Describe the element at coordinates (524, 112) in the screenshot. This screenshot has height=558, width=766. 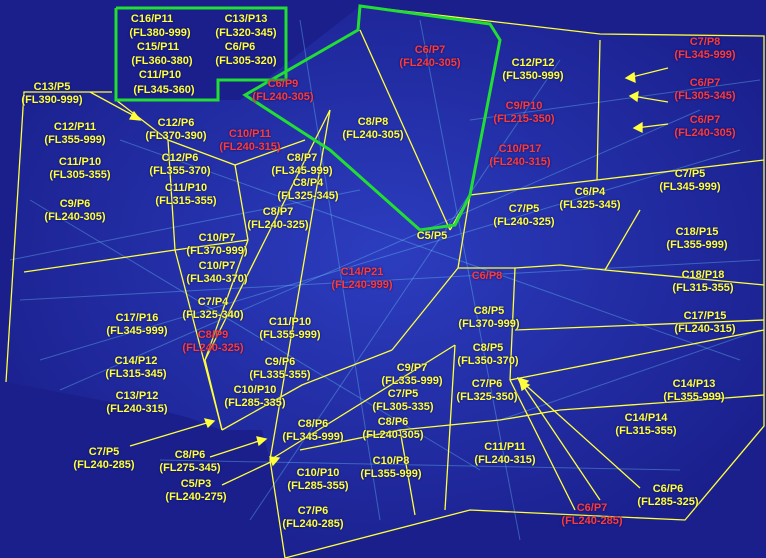
I see `sector-label: C9/P10 (FL215-350)` at that location.